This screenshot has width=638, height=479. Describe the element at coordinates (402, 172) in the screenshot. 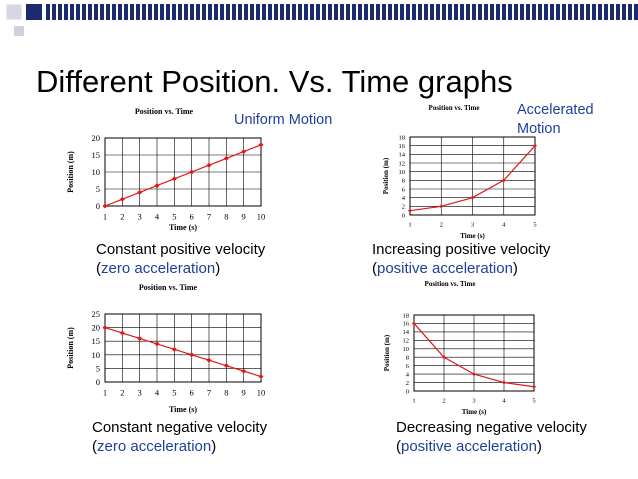

I see `y-tick-label: 10` at that location.